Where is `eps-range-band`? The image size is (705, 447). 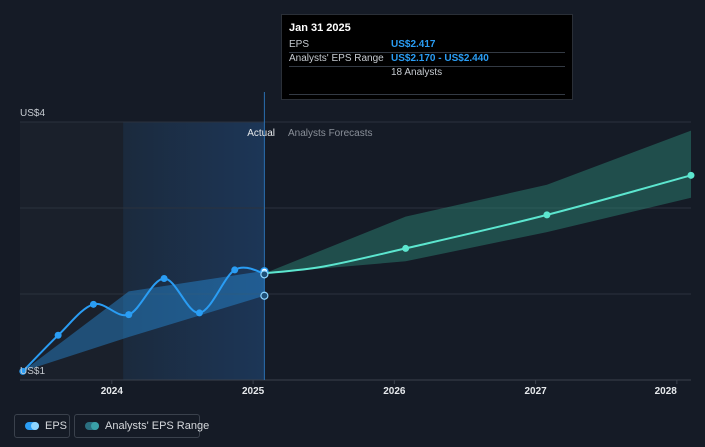 eps-range-band is located at coordinates (143, 321).